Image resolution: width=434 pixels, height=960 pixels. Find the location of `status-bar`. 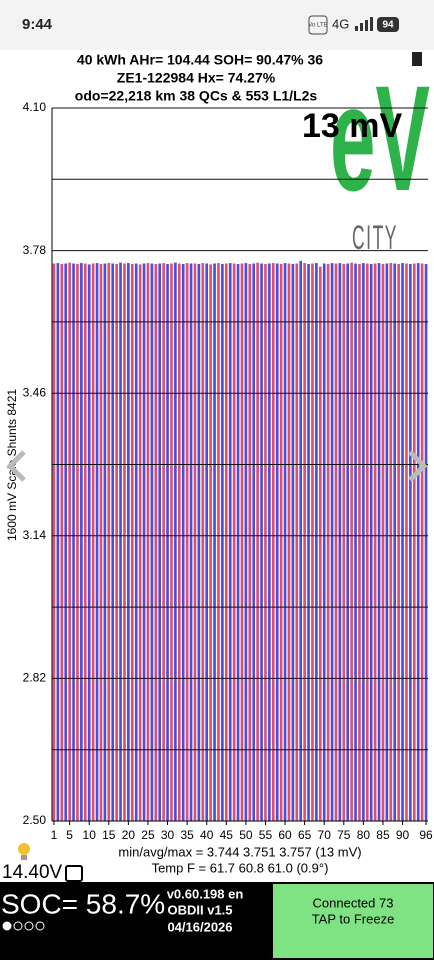

status-bar is located at coordinates (217, 25).